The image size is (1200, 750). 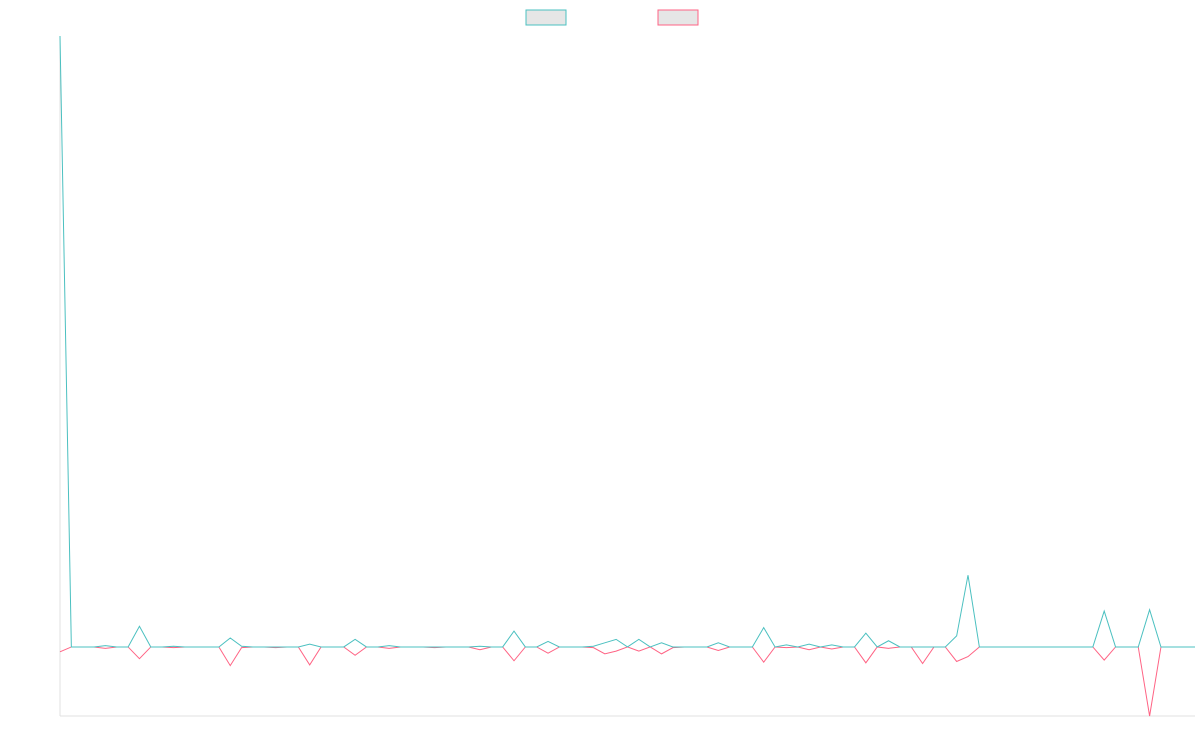 I want to click on series-line, so click(x=627, y=681).